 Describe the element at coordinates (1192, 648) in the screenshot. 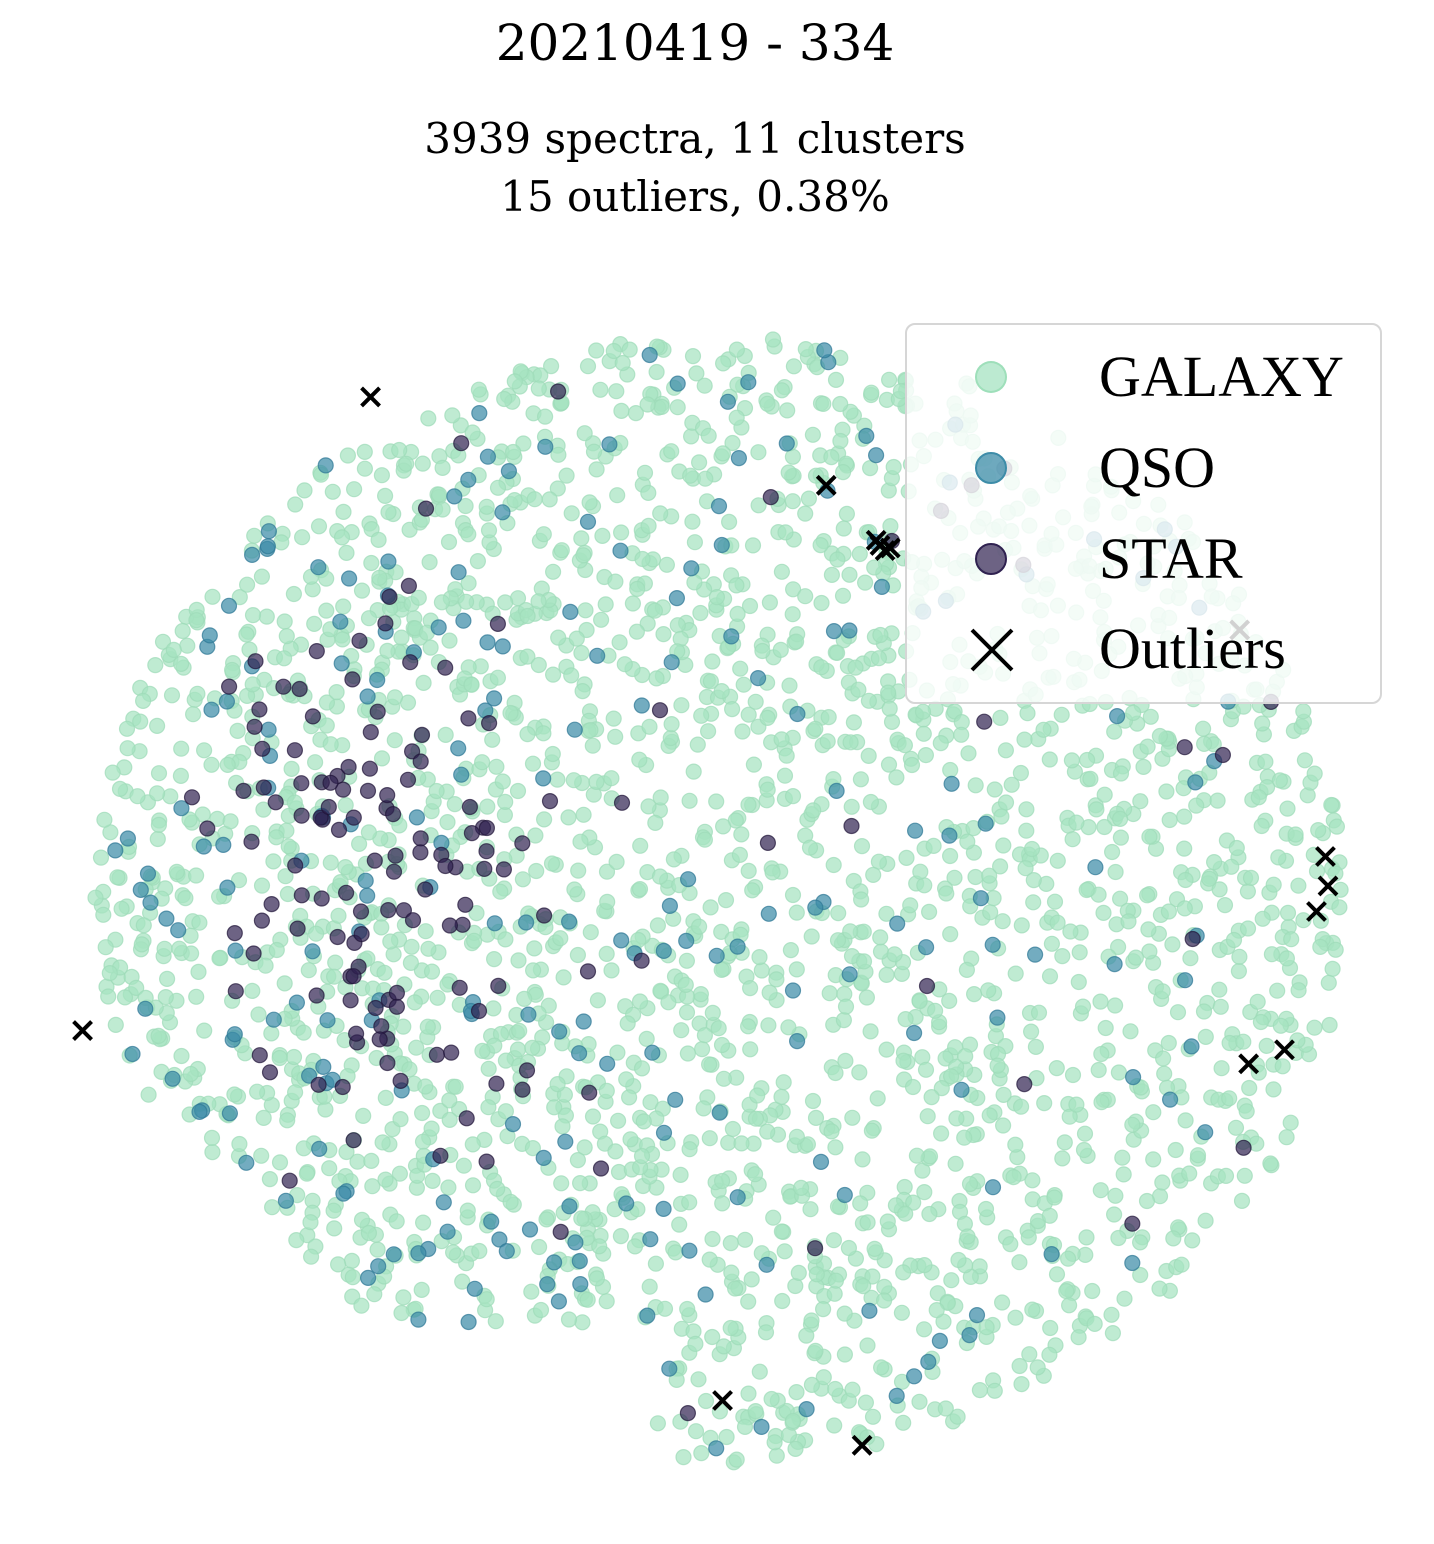

I see `legend-label-outliers: Outliers` at that location.